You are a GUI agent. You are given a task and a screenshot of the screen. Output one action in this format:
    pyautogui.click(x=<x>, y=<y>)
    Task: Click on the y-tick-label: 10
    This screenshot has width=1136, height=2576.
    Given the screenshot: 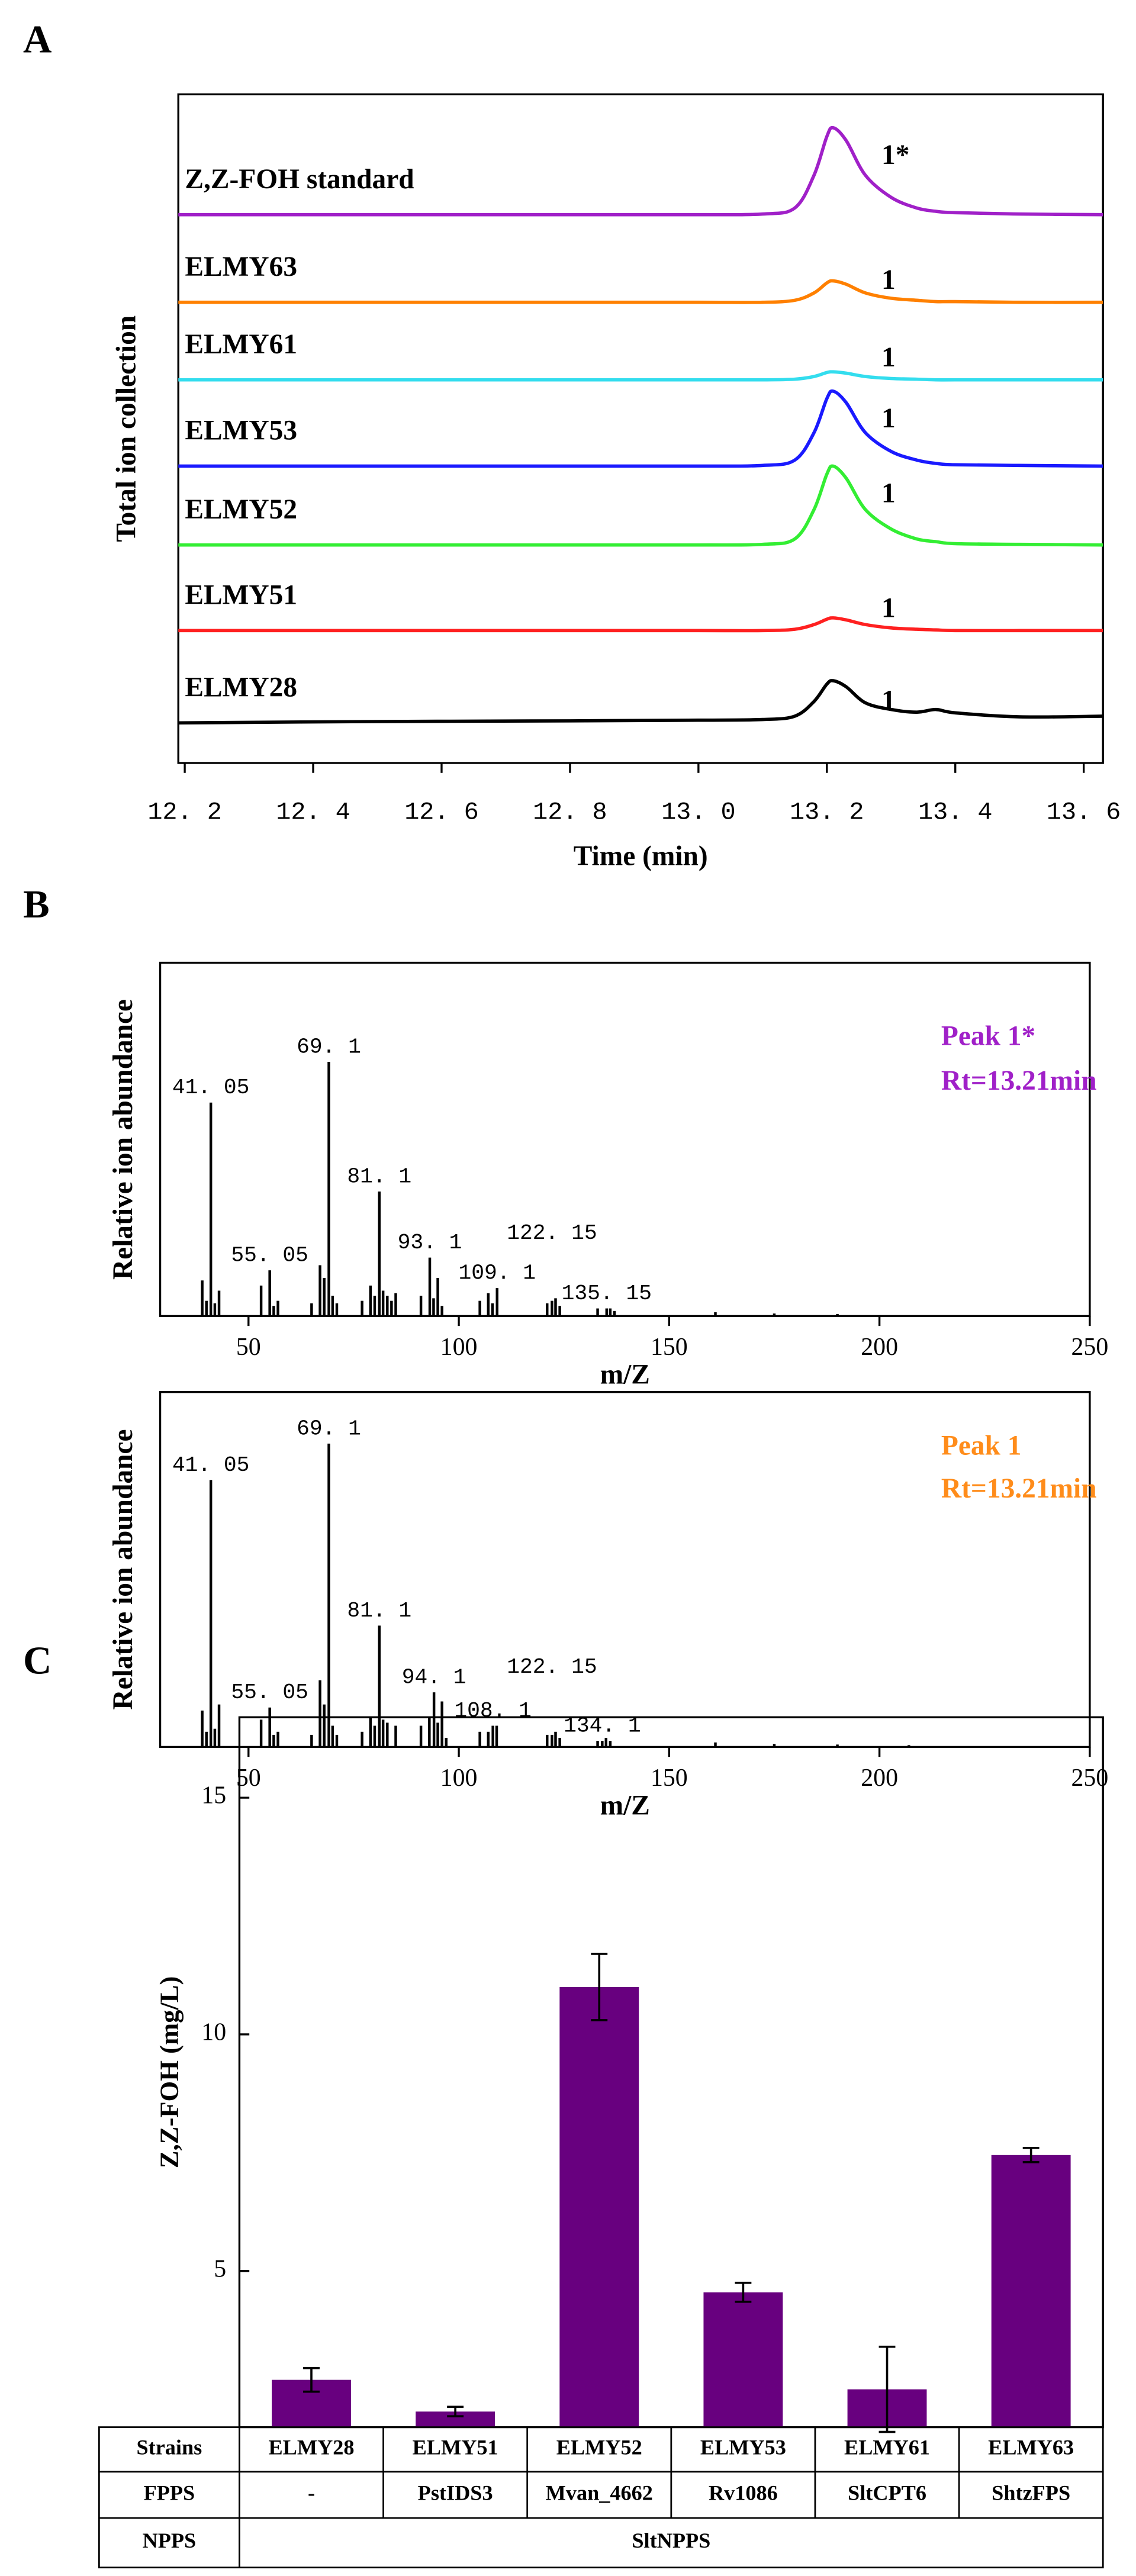 What is the action you would take?
    pyautogui.click(x=214, y=2032)
    